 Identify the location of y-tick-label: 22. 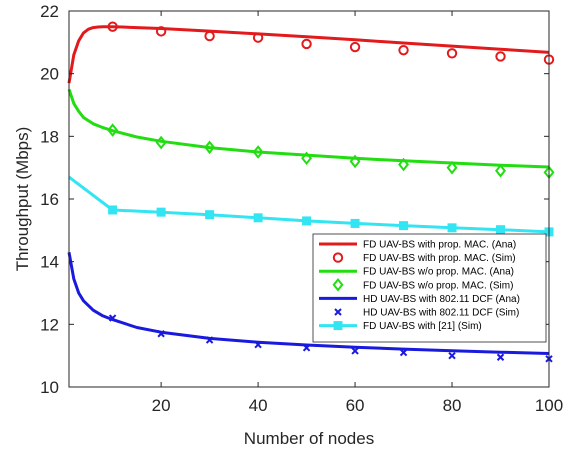
(49, 11).